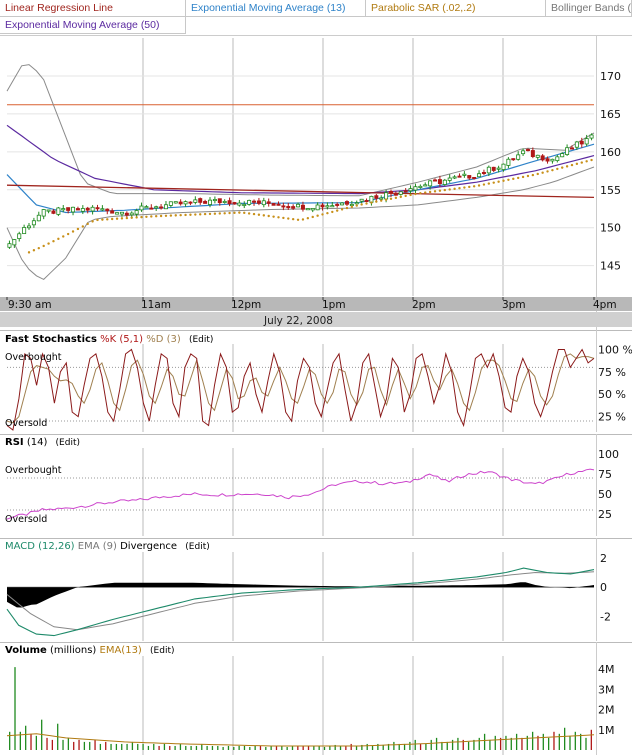 This screenshot has height=755, width=632. Describe the element at coordinates (122, 339) in the screenshot. I see `stoch-k-label: %K (5,1)` at that location.